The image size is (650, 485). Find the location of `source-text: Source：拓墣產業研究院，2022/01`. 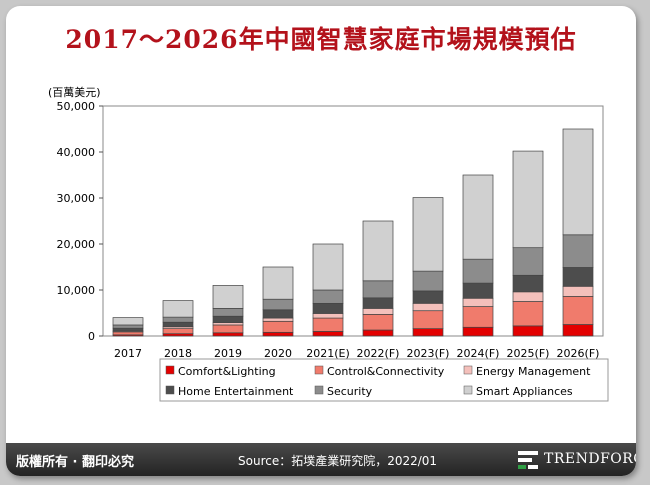

source-text: Source：拓墣產業研究院，2022/01 is located at coordinates (338, 461).